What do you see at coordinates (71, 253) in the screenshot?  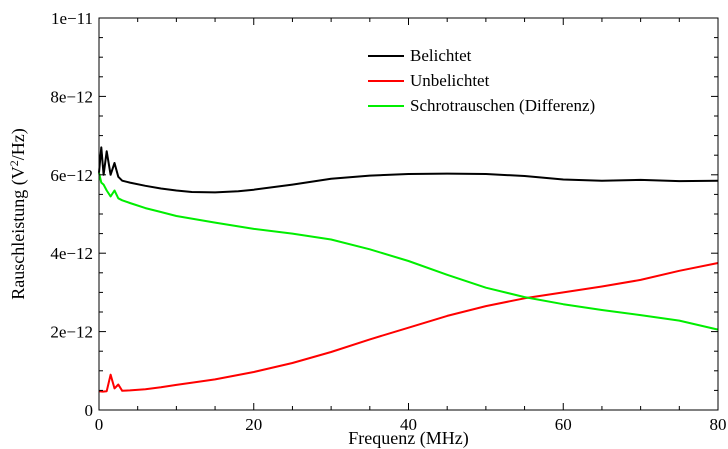 I see `y-tick-label: 4e−12` at bounding box center [71, 253].